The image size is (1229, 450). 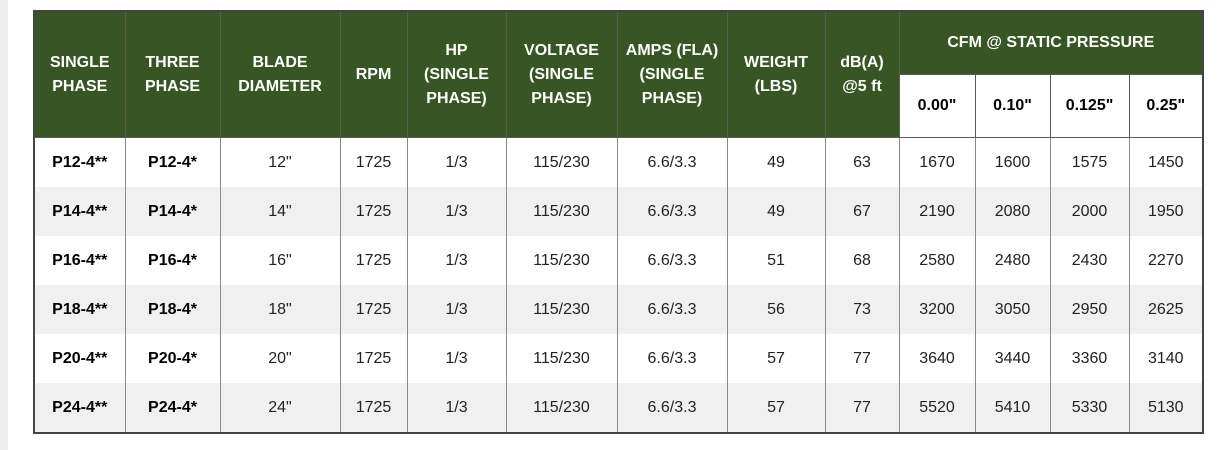 I want to click on cell-cfm-2: 1575, so click(x=1089, y=162).